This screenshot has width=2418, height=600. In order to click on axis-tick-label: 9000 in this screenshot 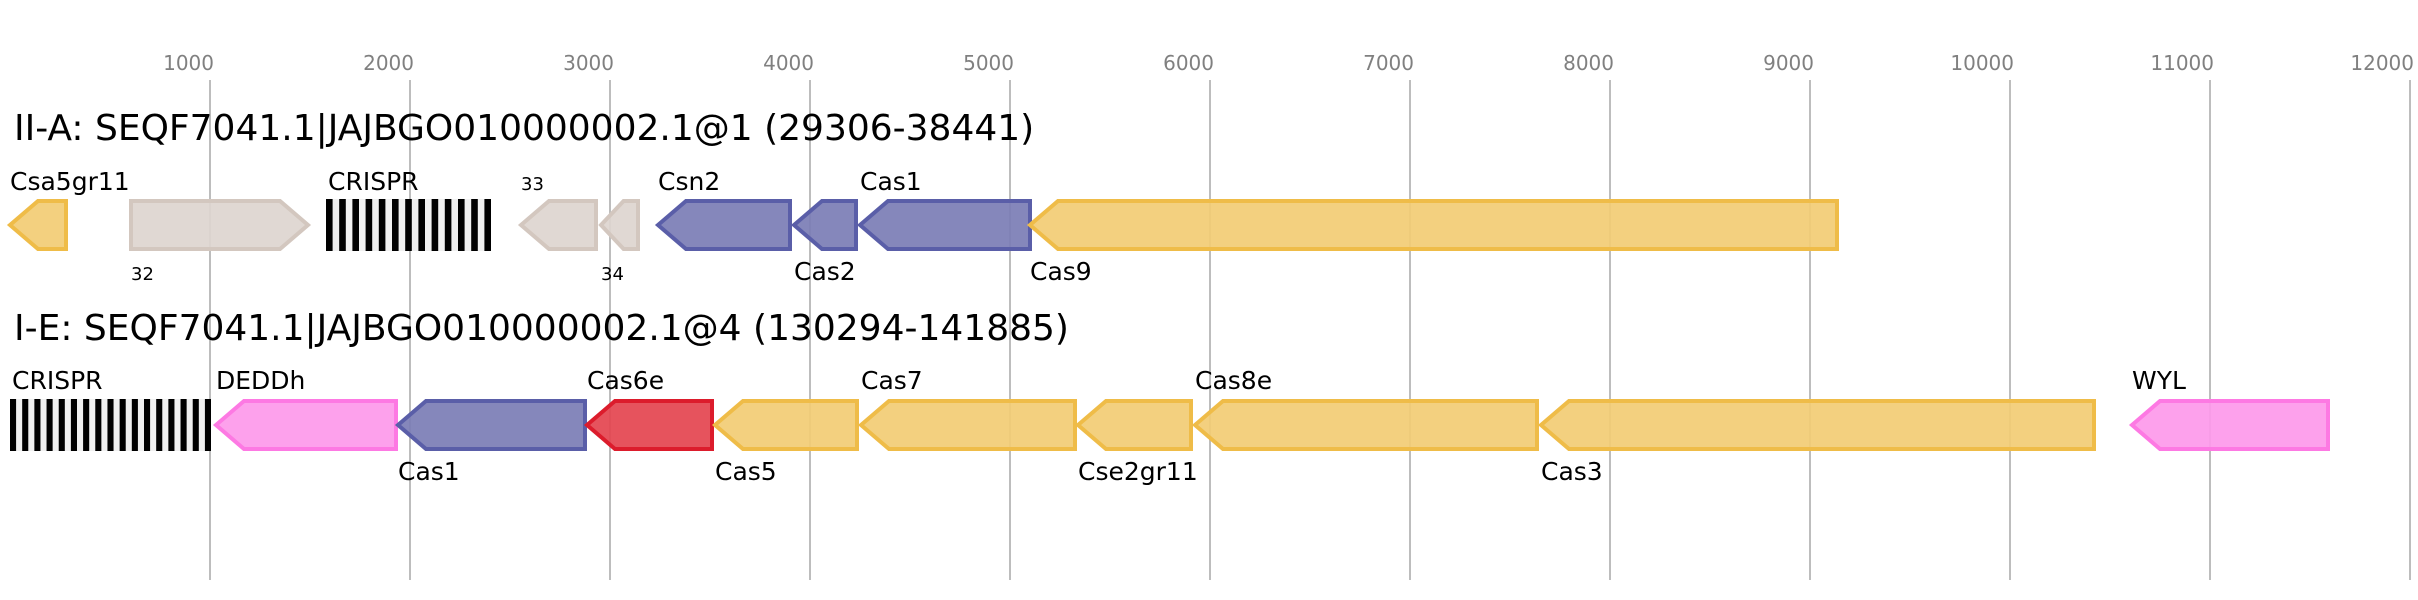, I will do `click(1788, 63)`.